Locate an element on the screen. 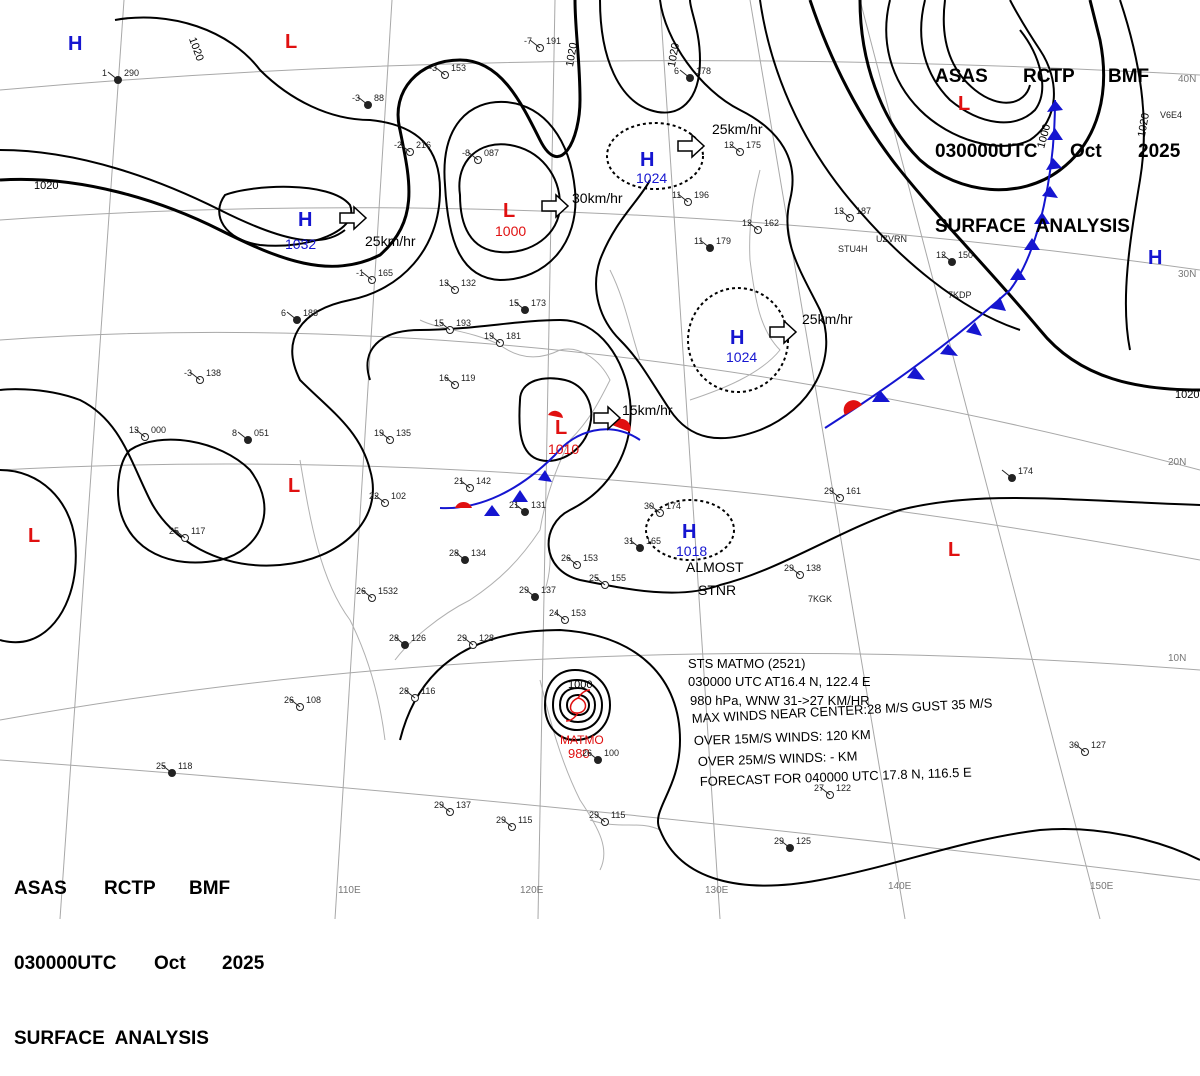 Image resolution: width=1200 pixels, height=1076 pixels. station-id: UZVRN is located at coordinates (891, 239).